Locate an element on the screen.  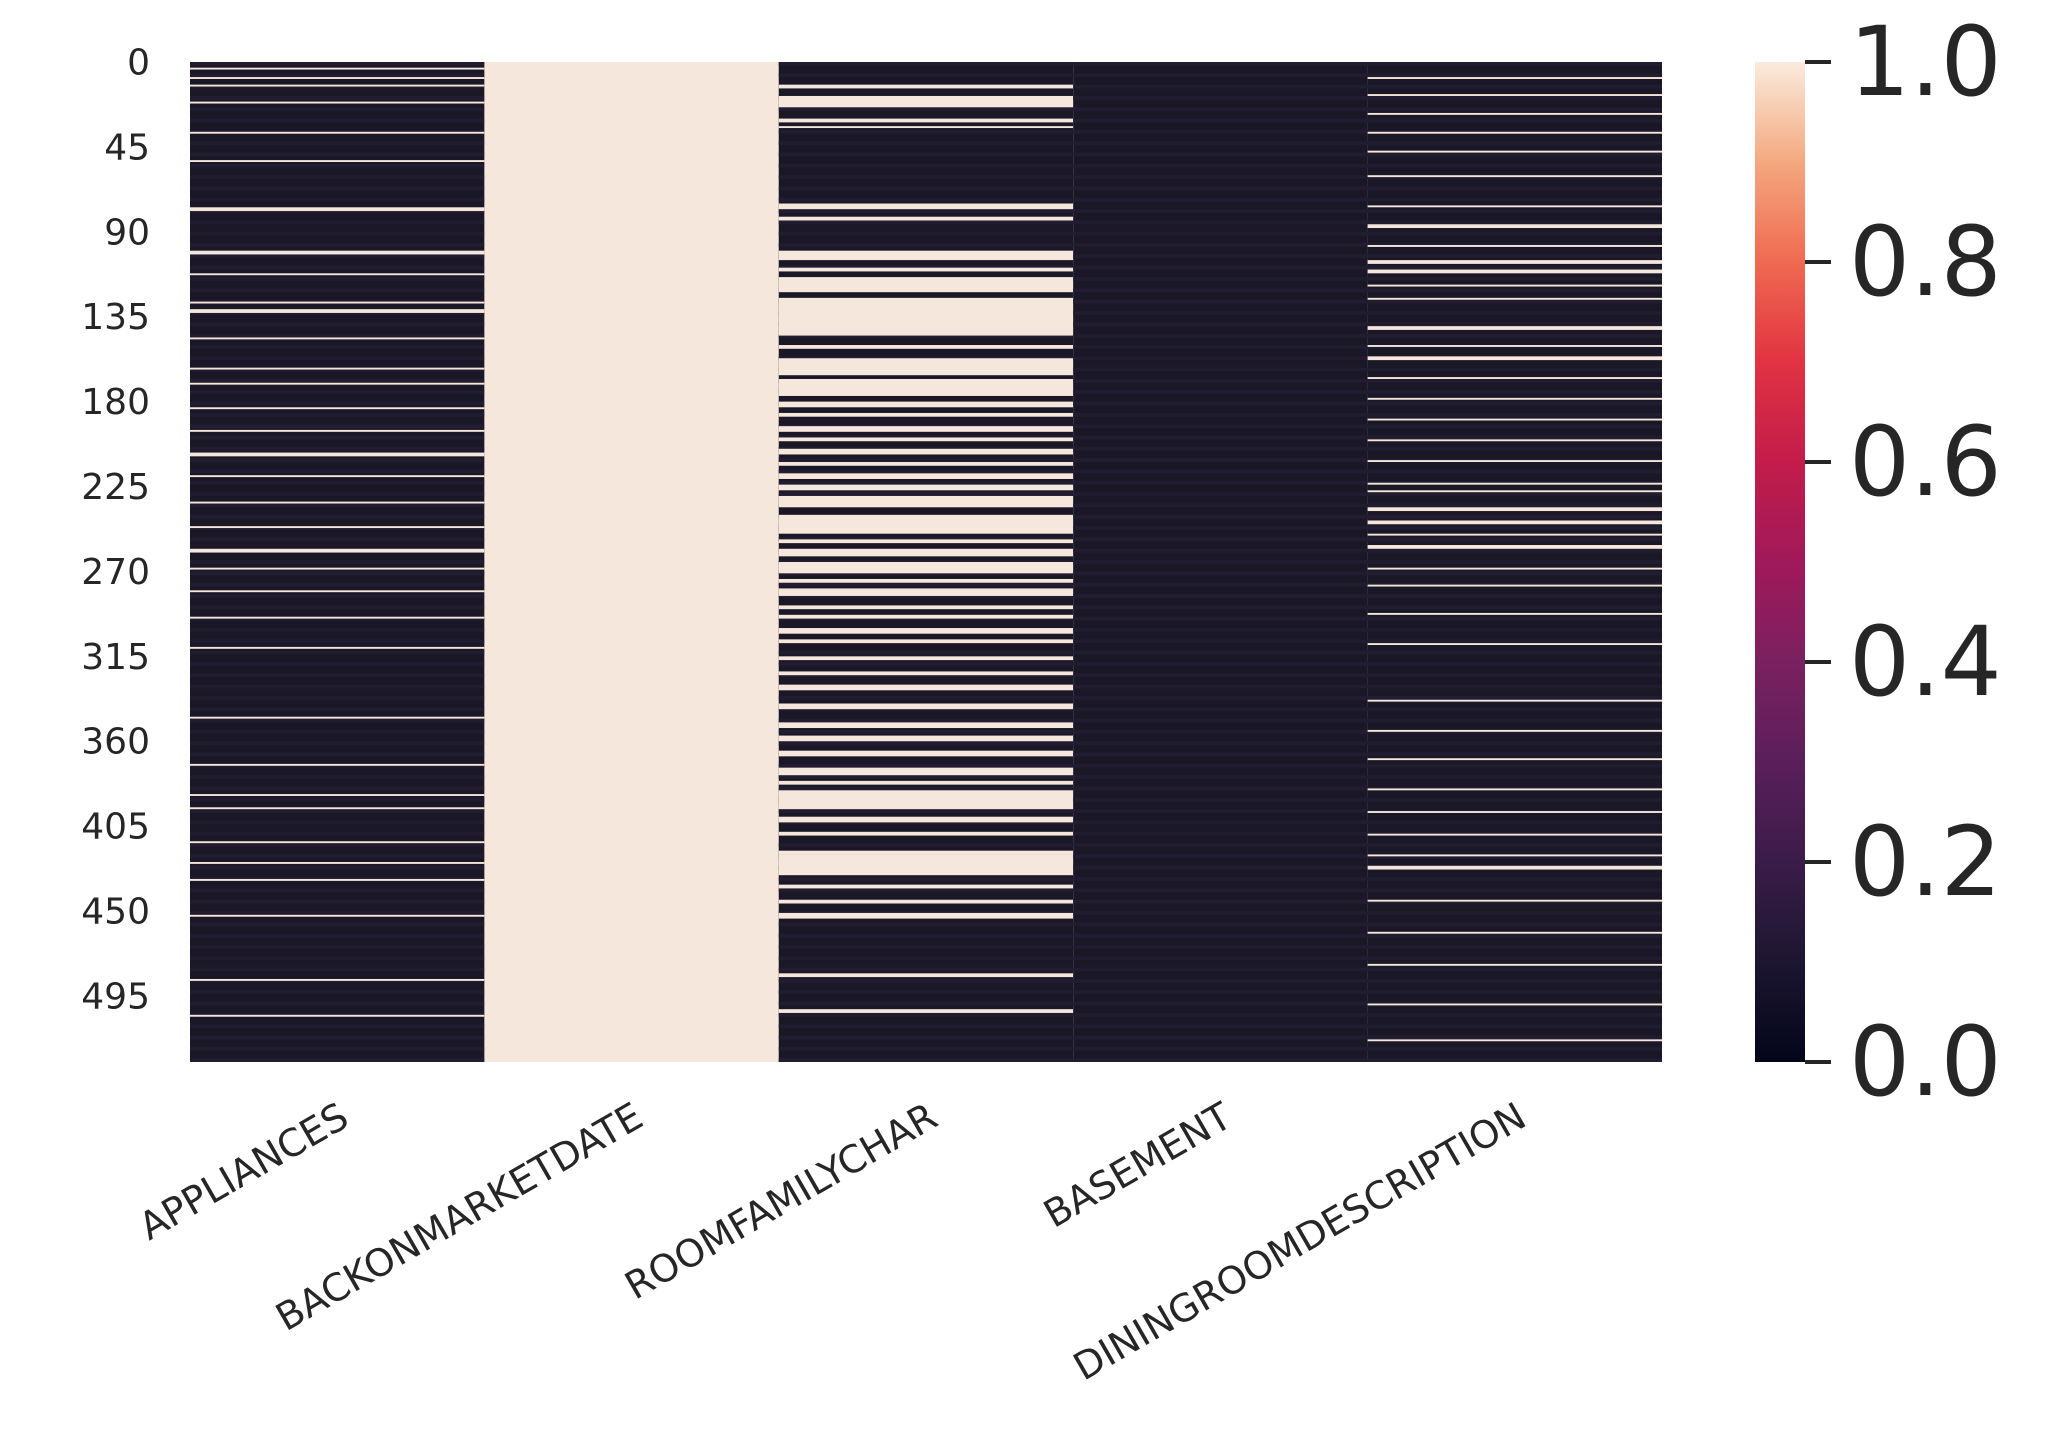
colorbar-ticks: 0.0 0.2 0.4 0.6 0.8 1.0 is located at coordinates (1903, 562).